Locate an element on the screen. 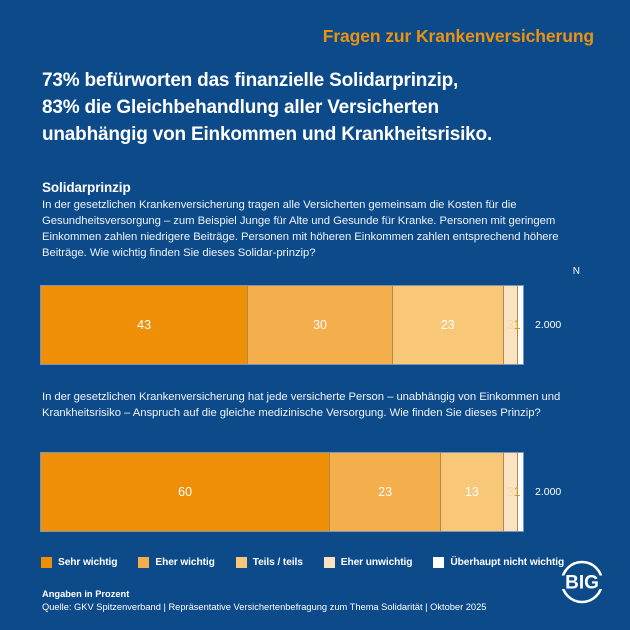 Image resolution: width=630 pixels, height=630 pixels. bar-1-value-0: 43 is located at coordinates (144, 325).